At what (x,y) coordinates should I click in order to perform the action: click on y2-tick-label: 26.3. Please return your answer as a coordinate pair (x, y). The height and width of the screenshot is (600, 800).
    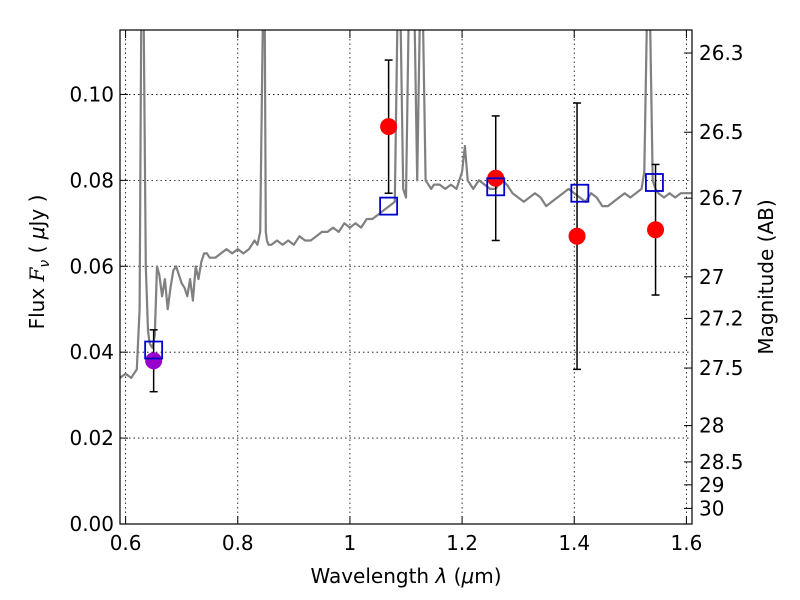
    Looking at the image, I should click on (721, 53).